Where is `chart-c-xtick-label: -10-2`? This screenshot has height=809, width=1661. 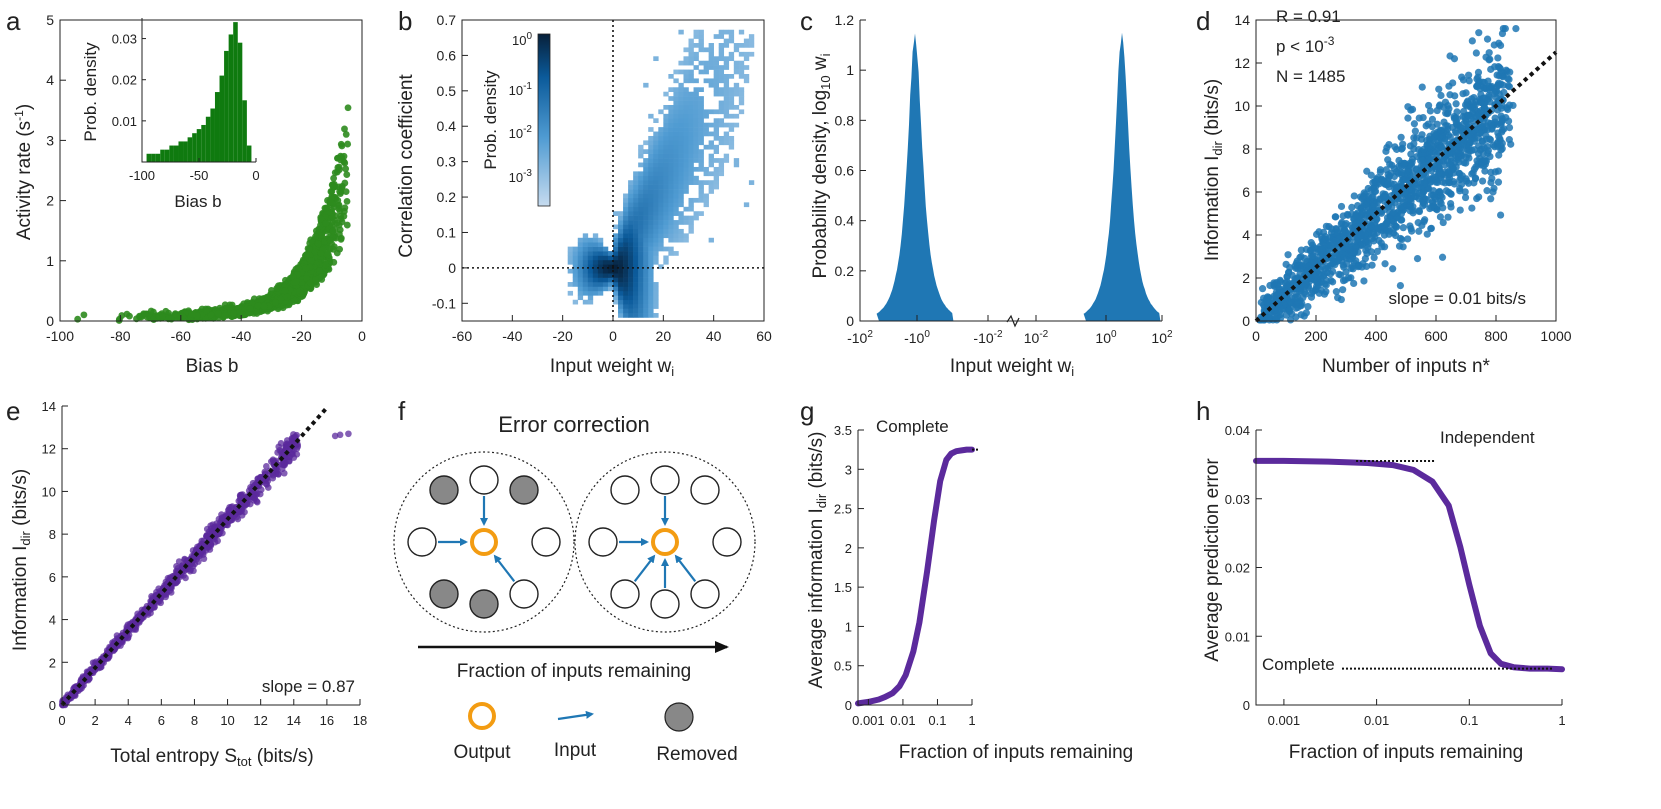
chart-c-xtick-label: -10-2 is located at coordinates (988, 337).